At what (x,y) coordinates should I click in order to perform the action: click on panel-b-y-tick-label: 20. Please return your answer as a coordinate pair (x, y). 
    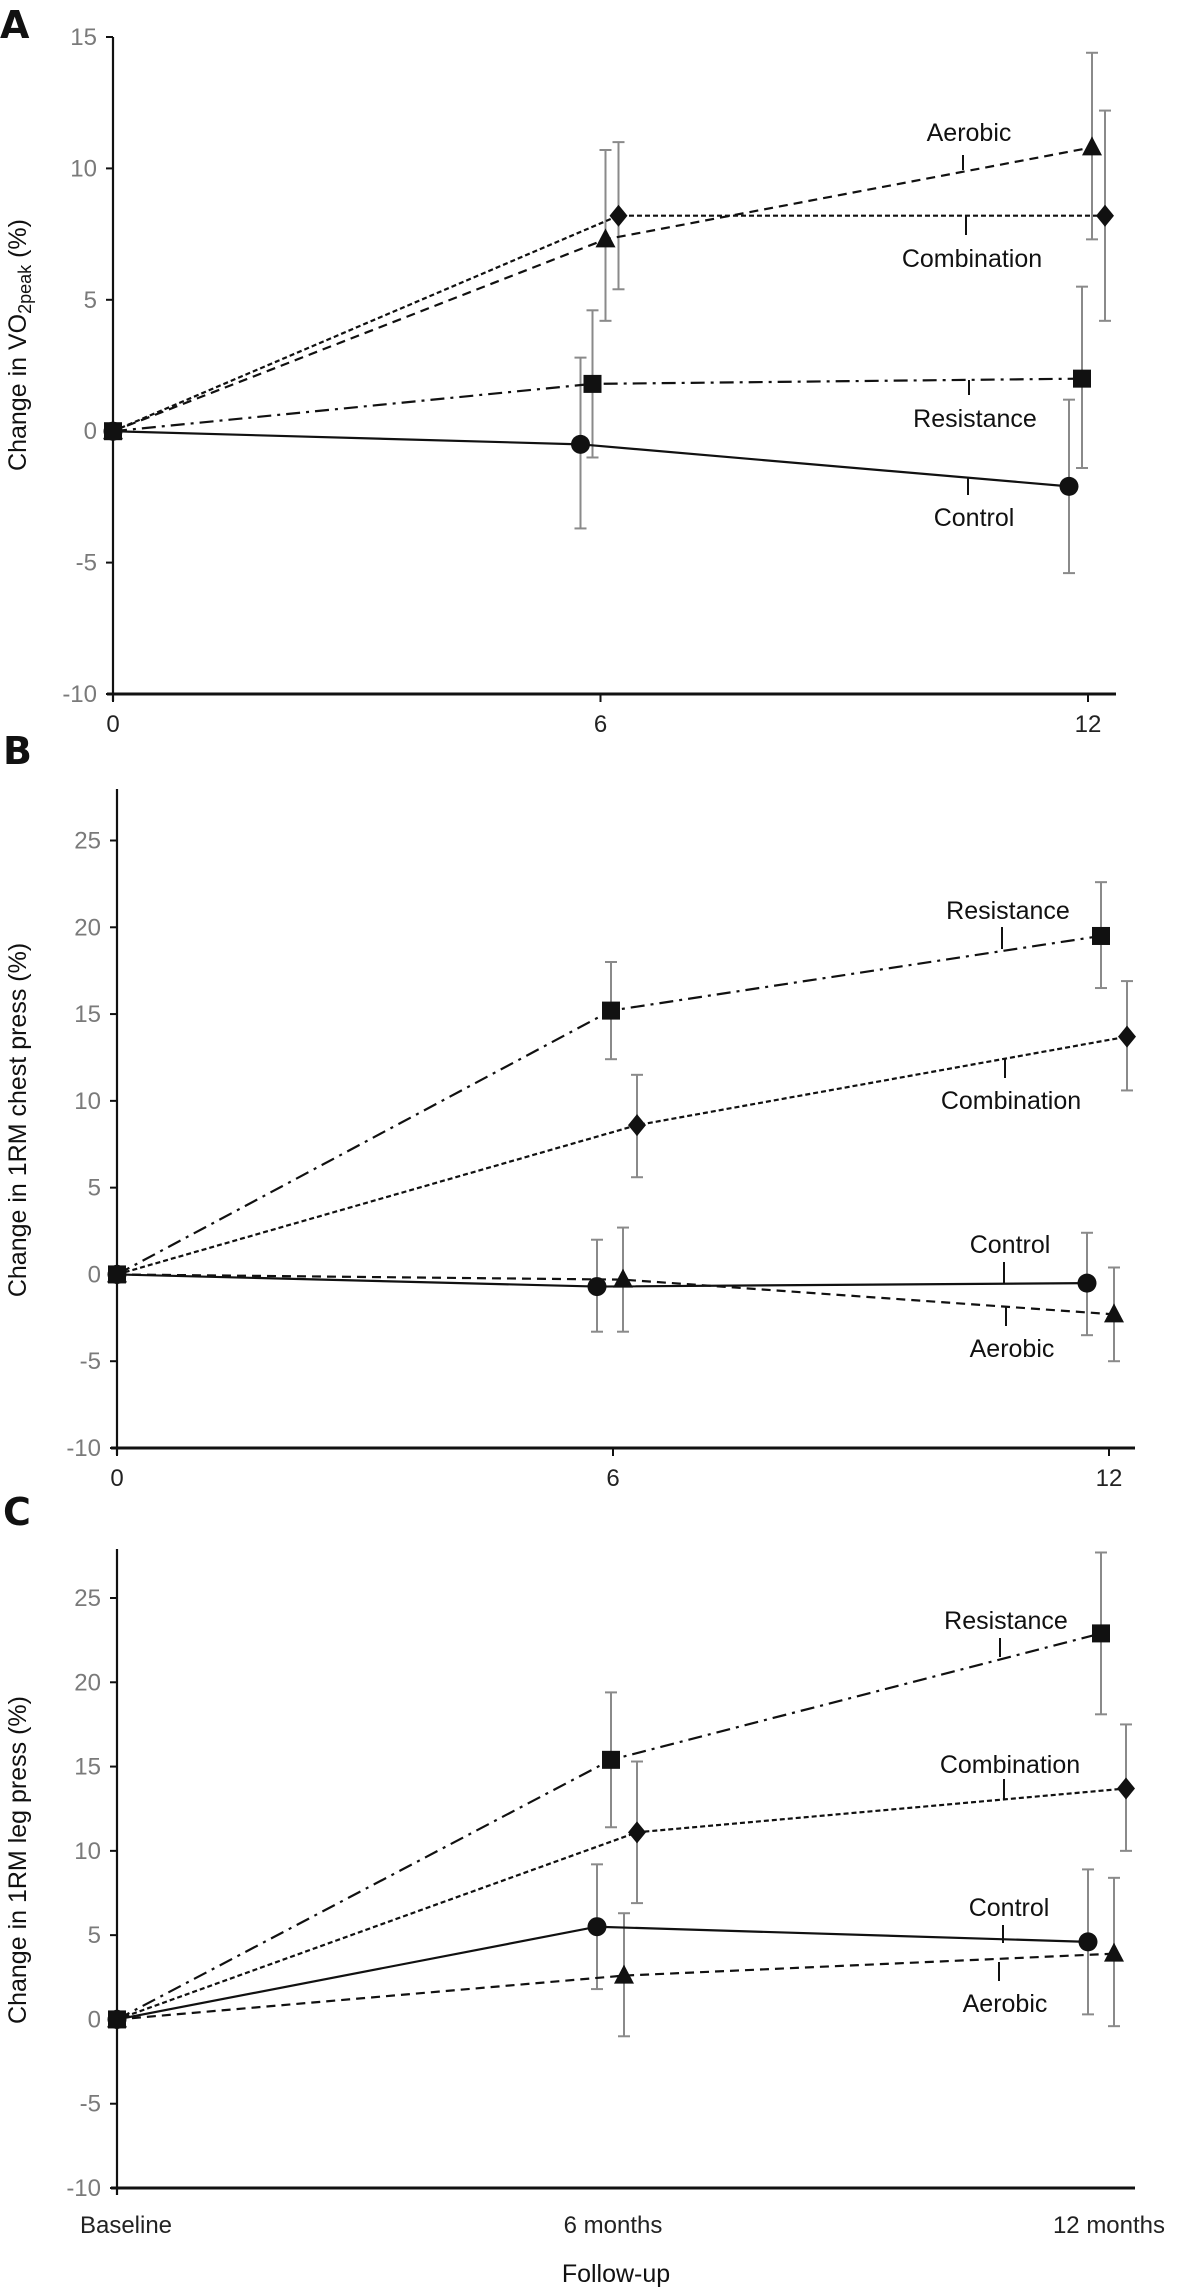
    Looking at the image, I should click on (87, 927).